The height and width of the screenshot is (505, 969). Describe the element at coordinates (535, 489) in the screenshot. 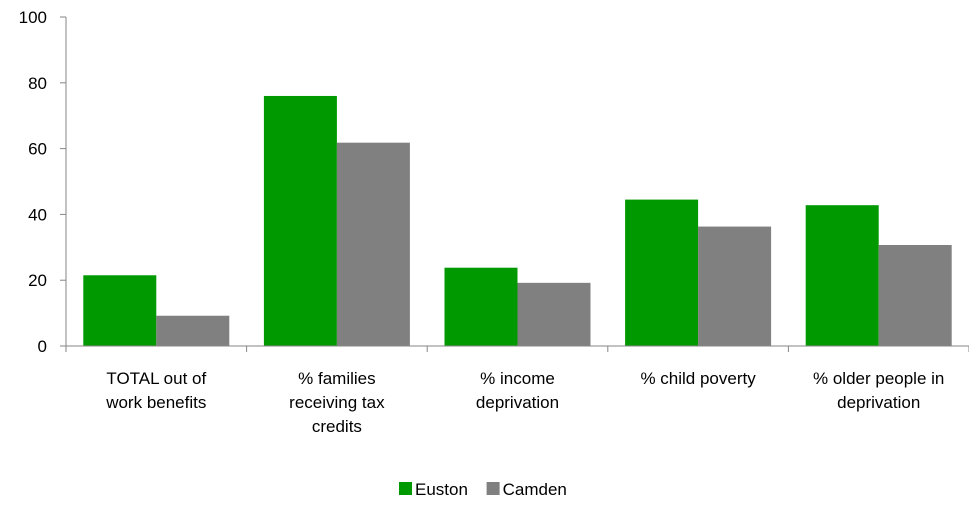

I see `legend-label-camden: Camden` at that location.